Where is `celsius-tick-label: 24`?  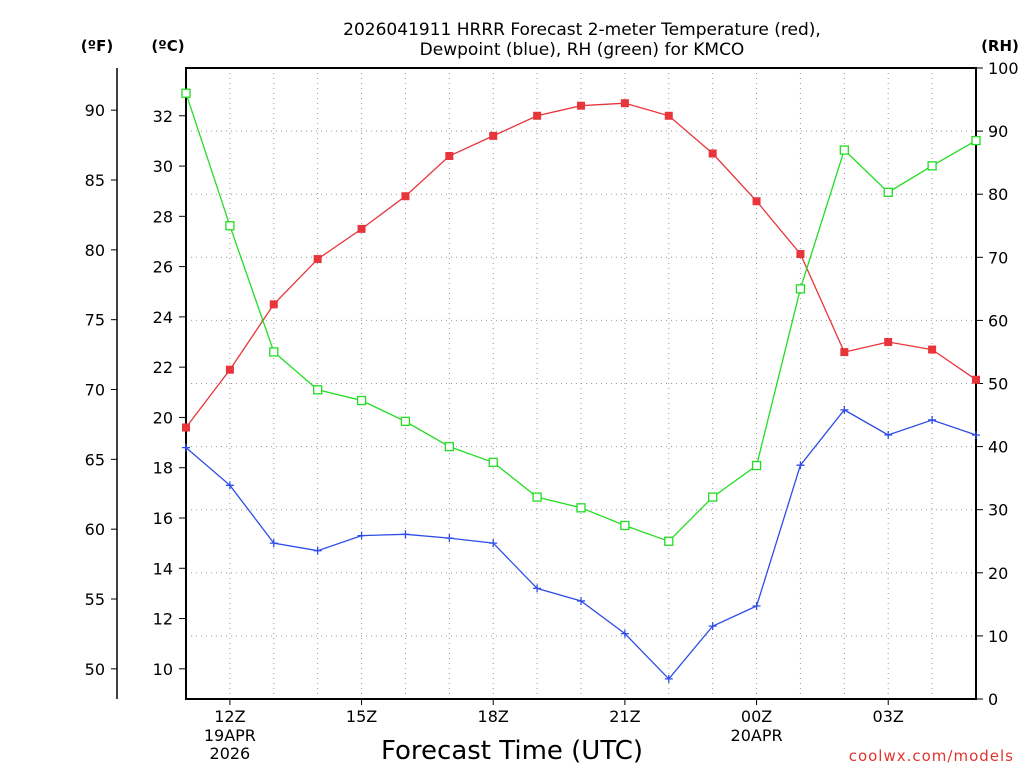
celsius-tick-label: 24 is located at coordinates (163, 317).